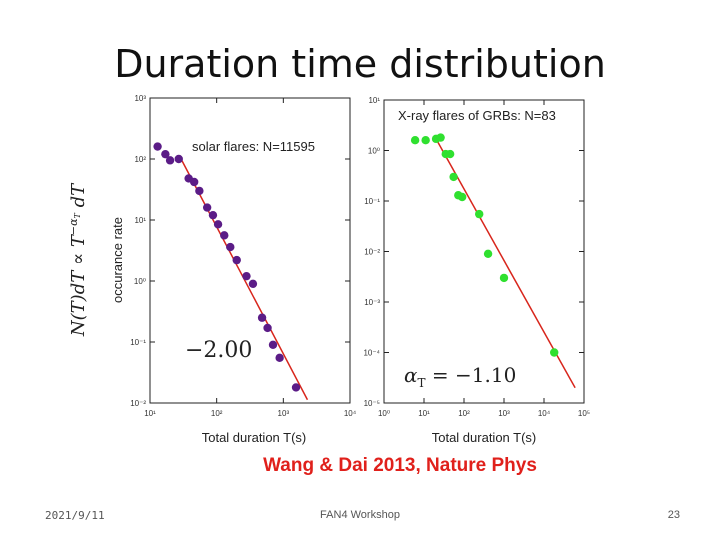 The image size is (720, 540). I want to click on grb-x-label: Total duration T(s), so click(484, 437).